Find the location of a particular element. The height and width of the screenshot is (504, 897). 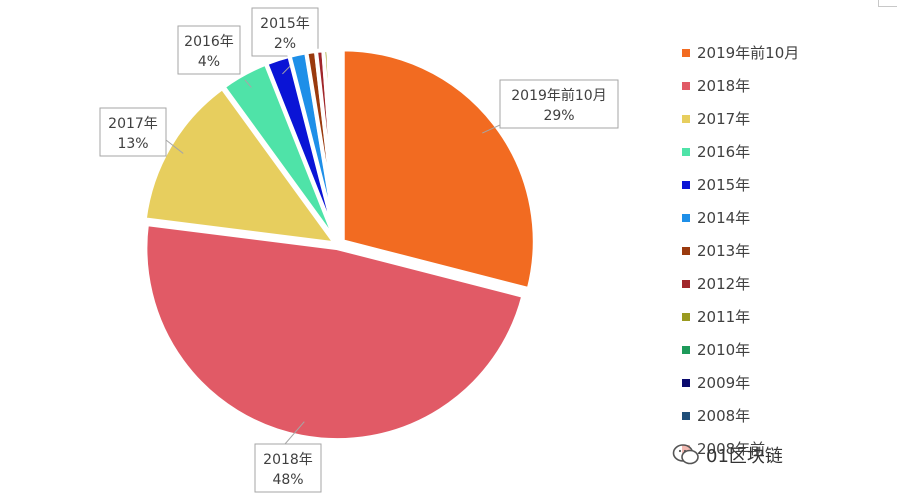

legend-item: 2010年 is located at coordinates (787, 349).